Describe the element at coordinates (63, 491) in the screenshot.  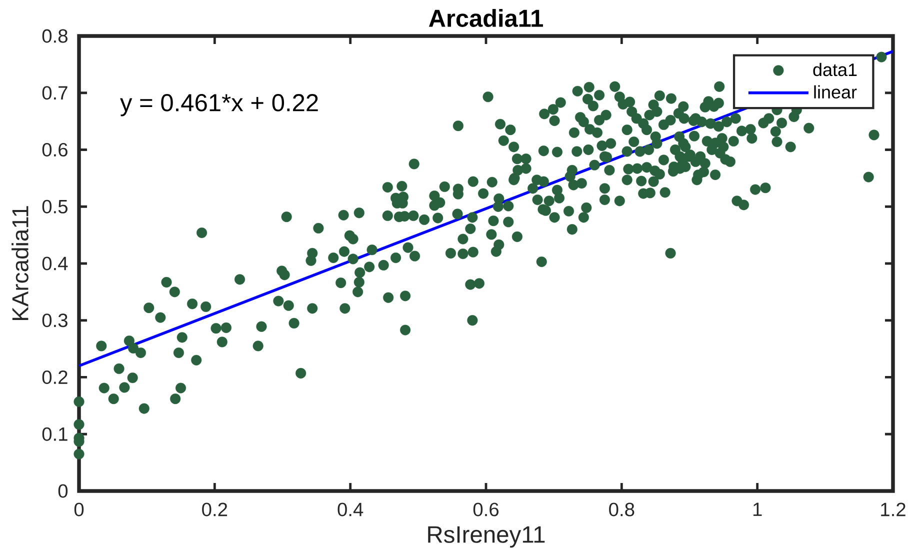
I see `y-tick-label: 0` at that location.